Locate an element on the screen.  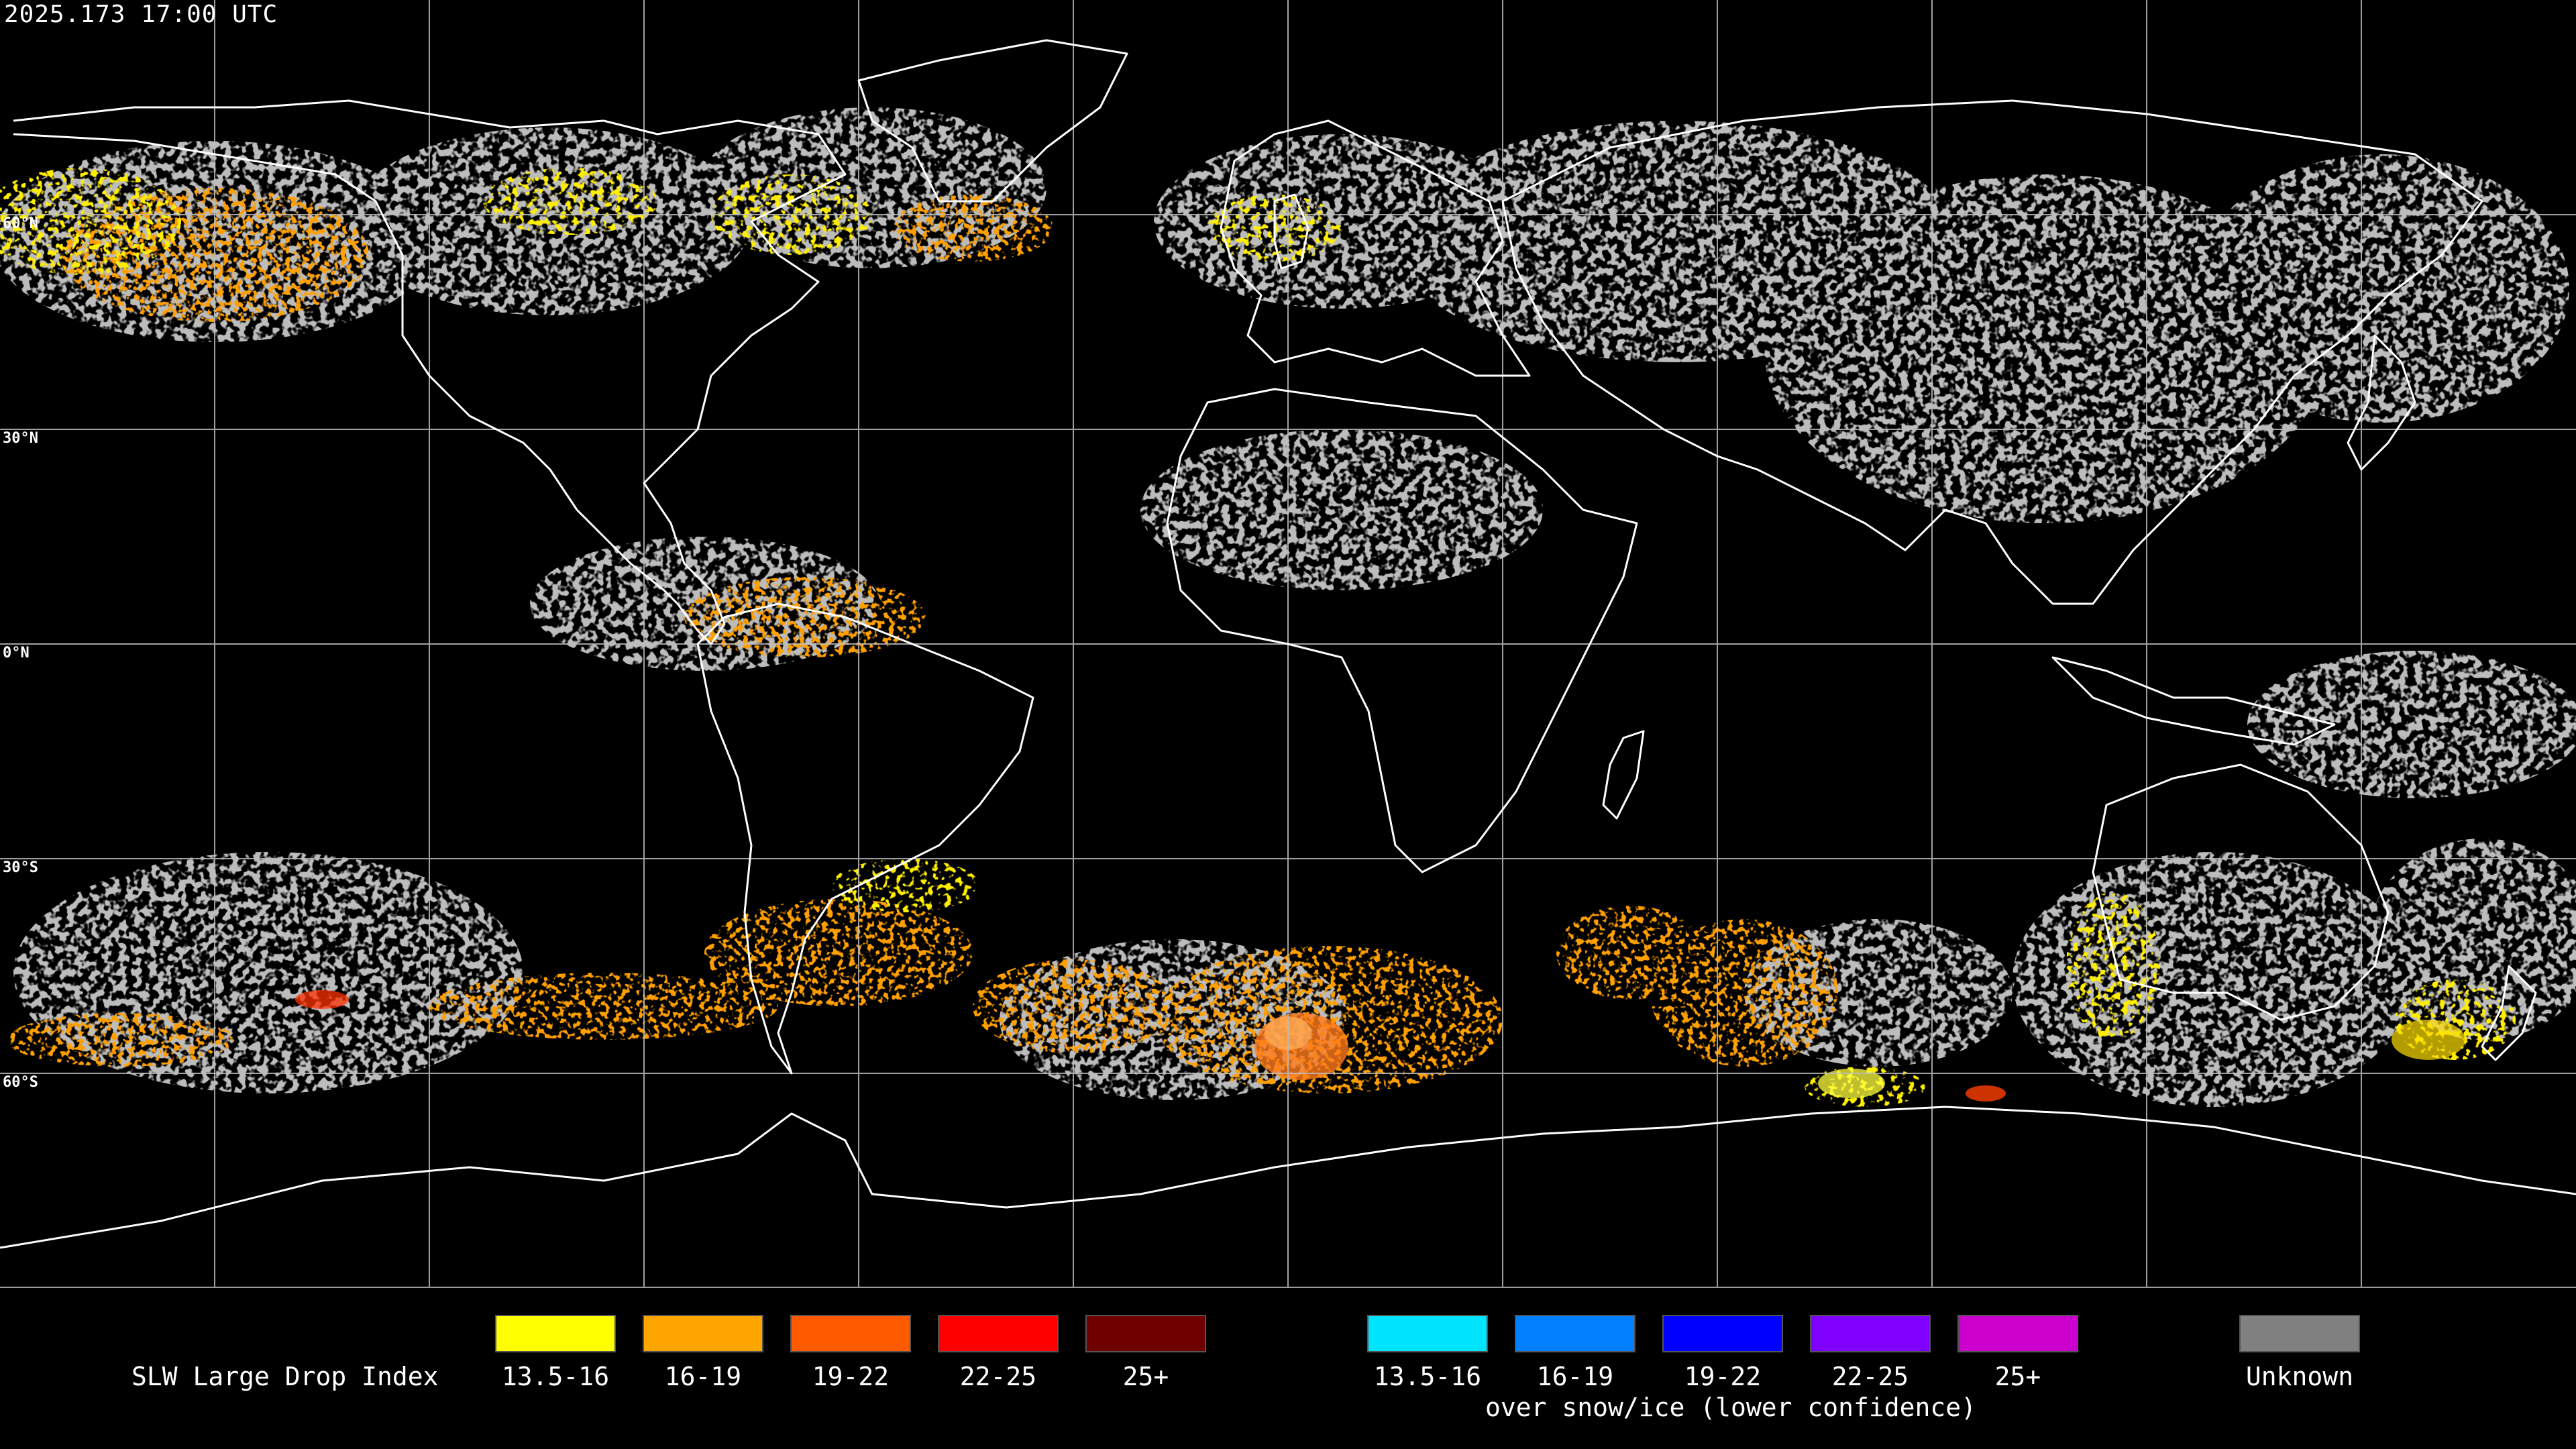
lat-label-60s: 60°S is located at coordinates (20, 1082).